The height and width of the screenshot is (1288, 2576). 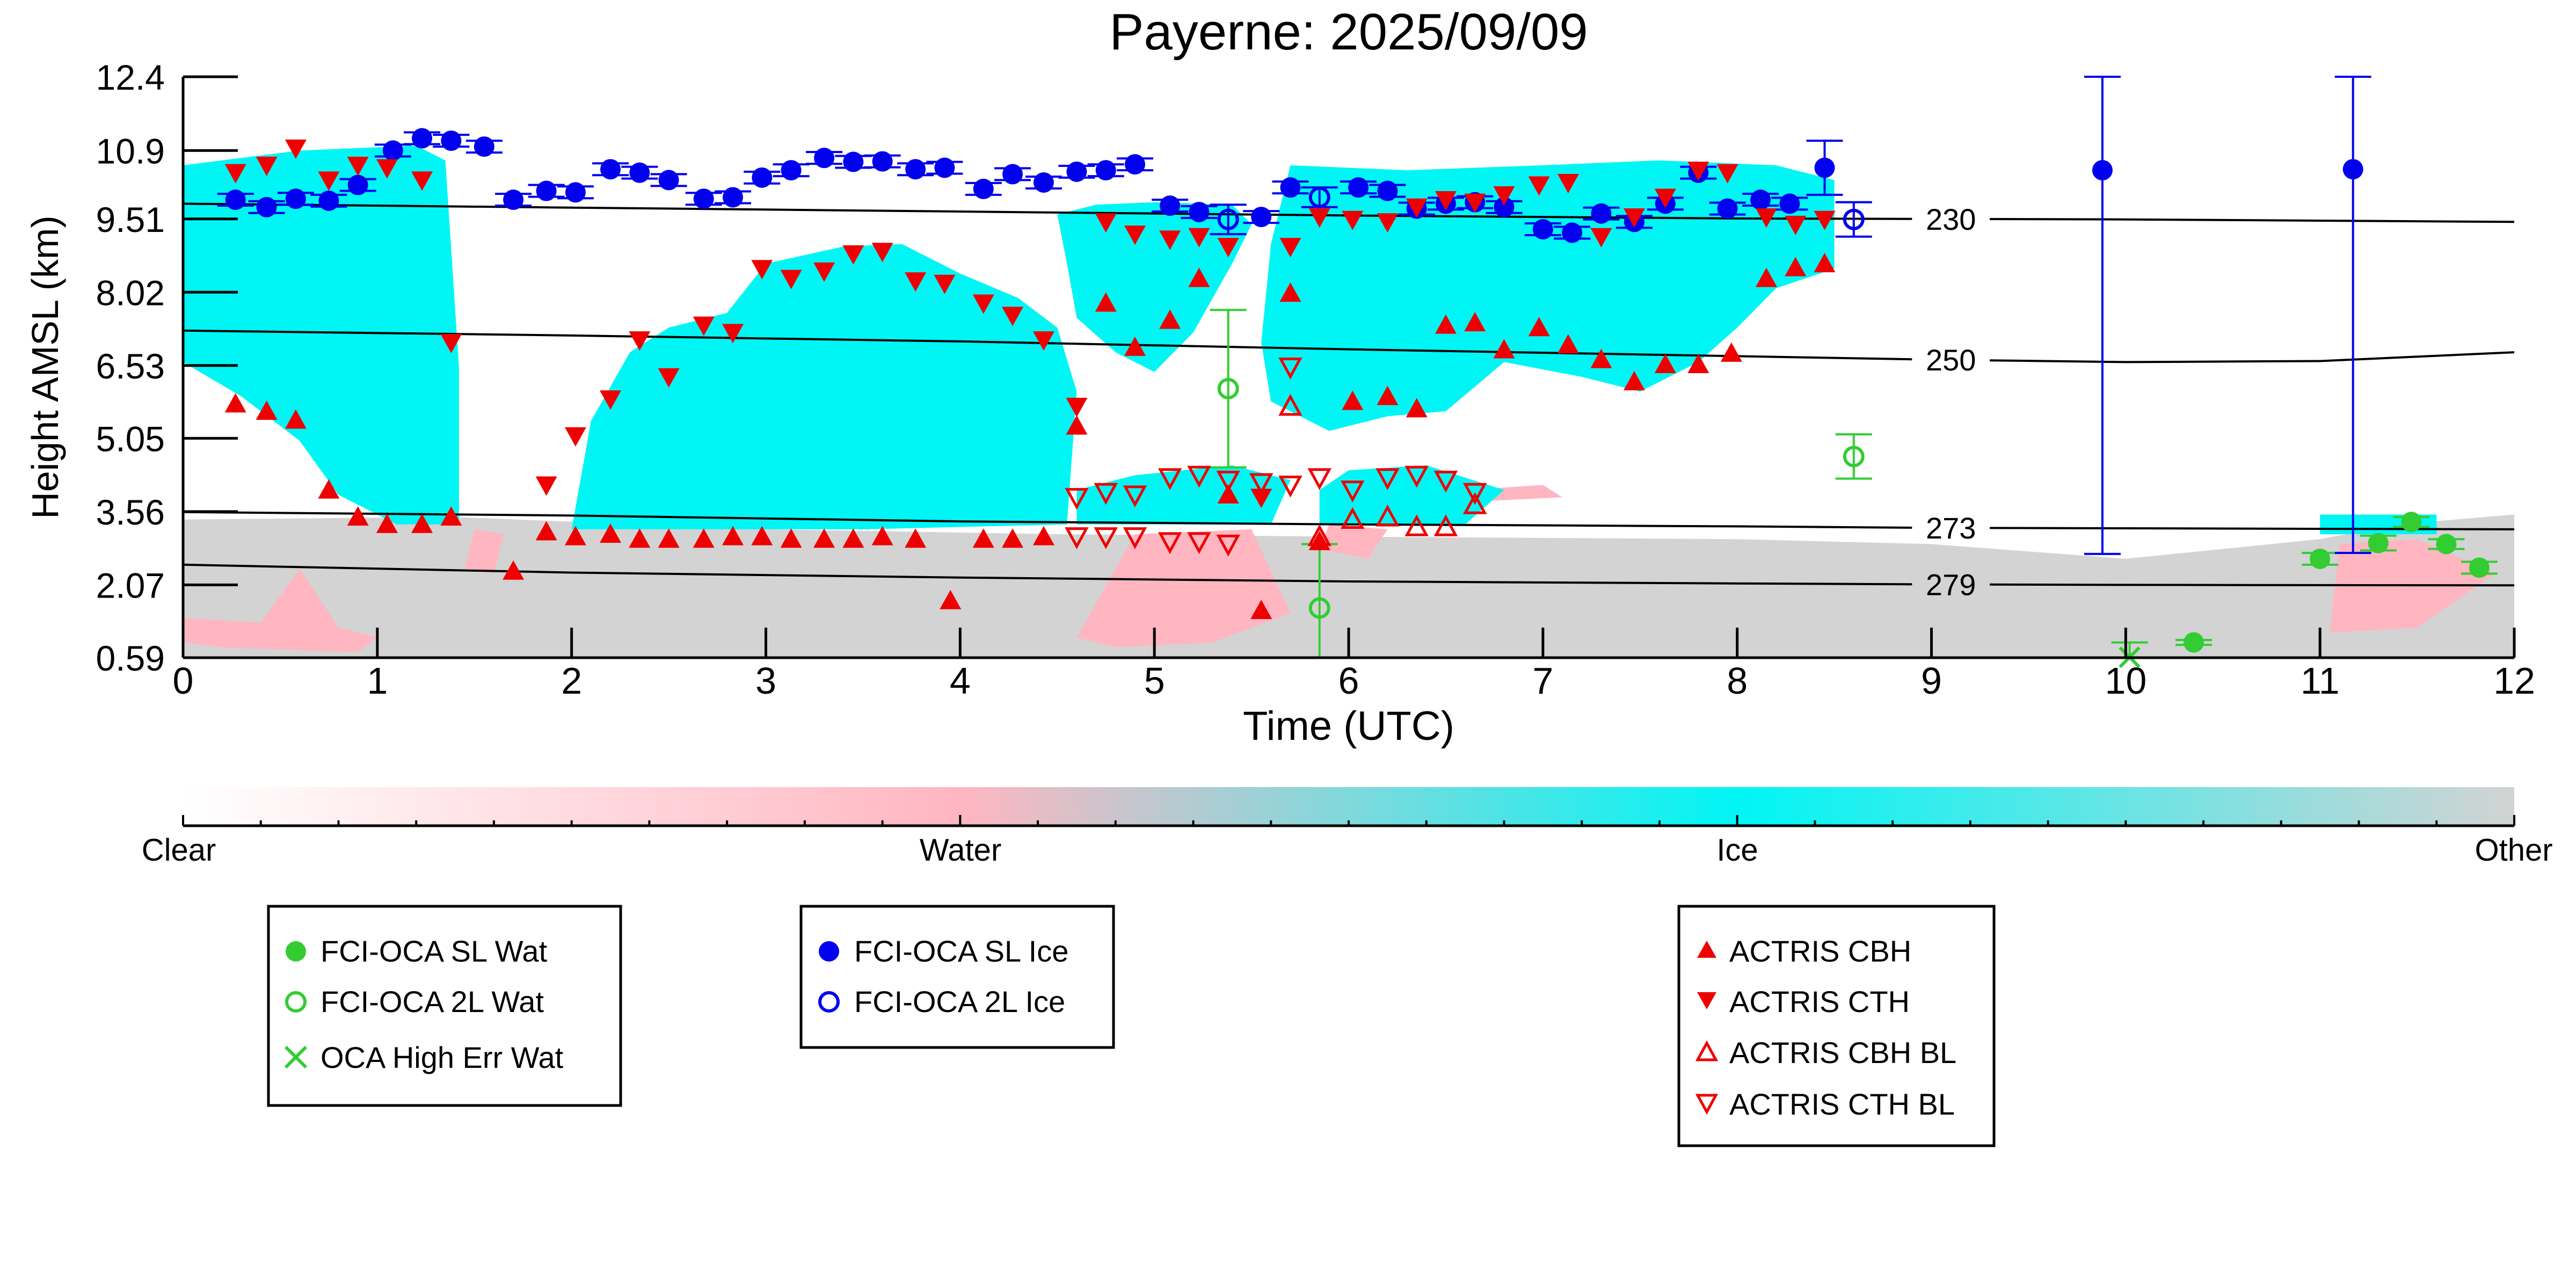 What do you see at coordinates (1348, 806) in the screenshot?
I see `colorbar-gradient` at bounding box center [1348, 806].